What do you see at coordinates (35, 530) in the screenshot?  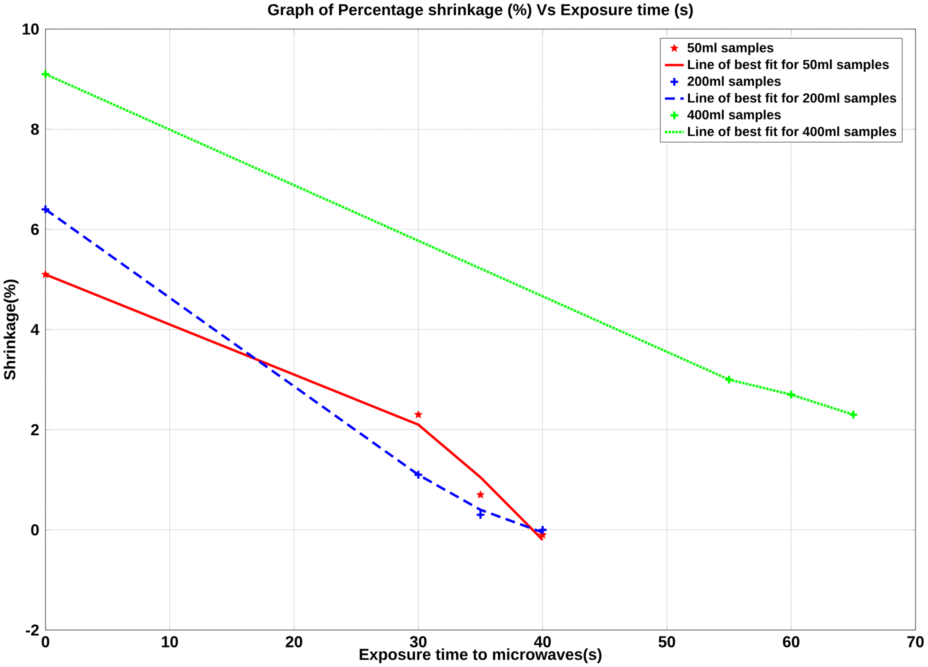 I see `y-tick-label: 0` at bounding box center [35, 530].